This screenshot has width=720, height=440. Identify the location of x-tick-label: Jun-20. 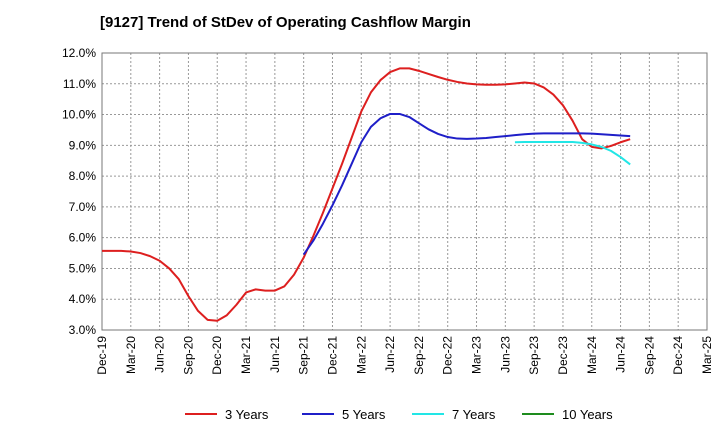
(160, 354).